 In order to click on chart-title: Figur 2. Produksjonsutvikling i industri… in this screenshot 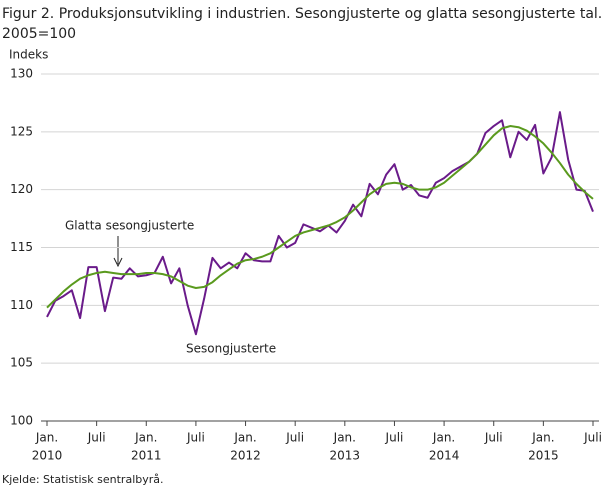, I will do `click(302, 14)`.